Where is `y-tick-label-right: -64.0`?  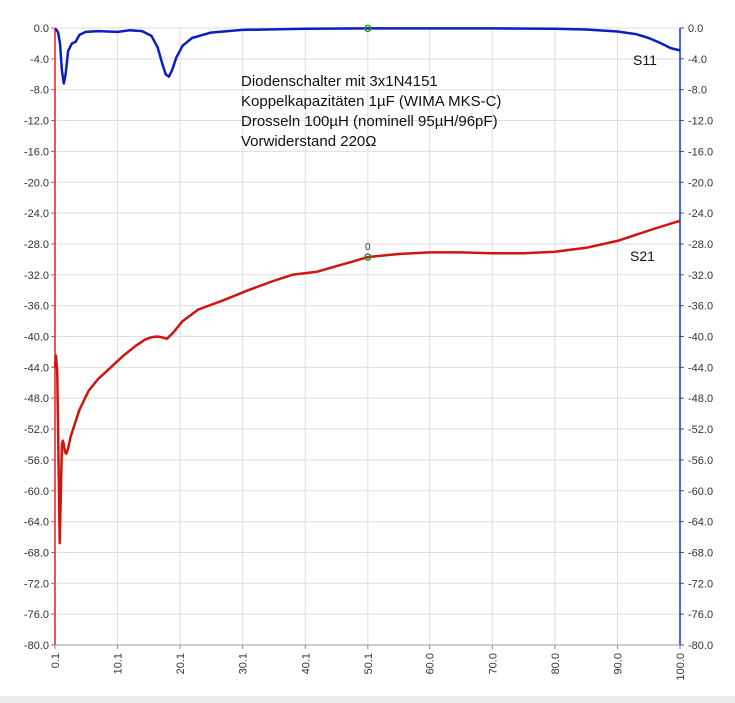
y-tick-label-right: -64.0 is located at coordinates (700, 523).